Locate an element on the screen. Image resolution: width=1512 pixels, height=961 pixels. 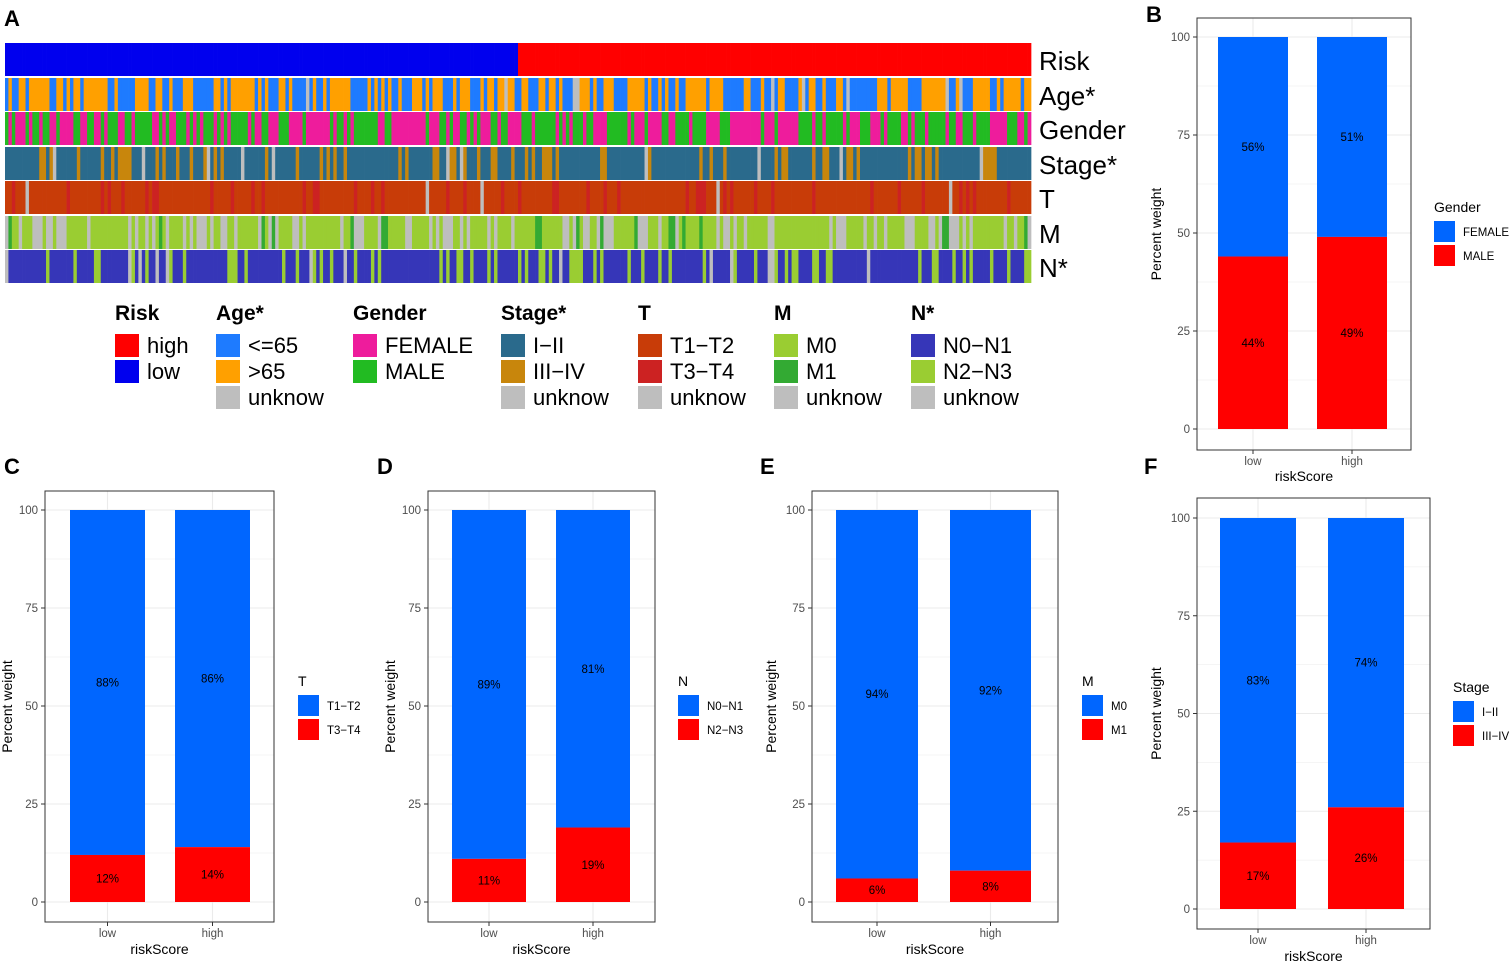
data-label-lower: 14% is located at coordinates (212, 876).